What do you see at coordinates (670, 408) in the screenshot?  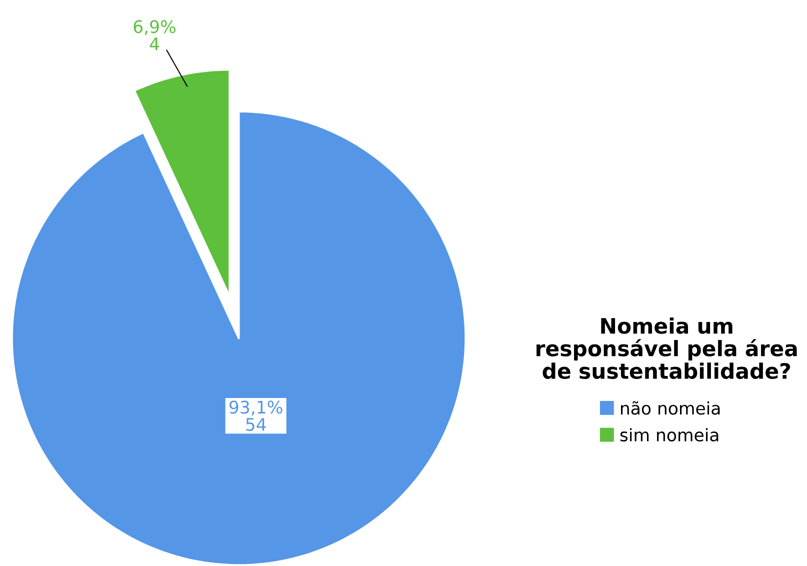 I see `legend-label: não nomeia` at bounding box center [670, 408].